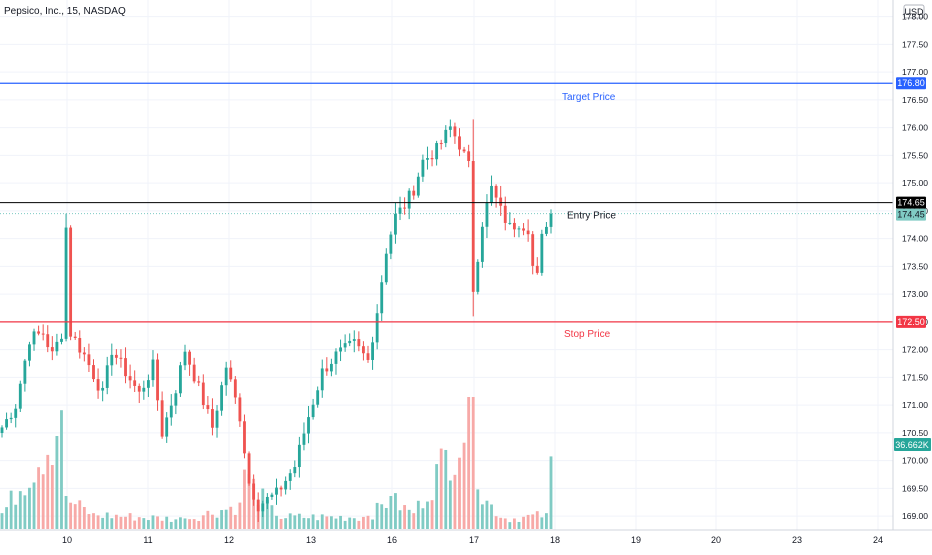 Image resolution: width=932 pixels, height=555 pixels. I want to click on volume-bars, so click(276, 463).